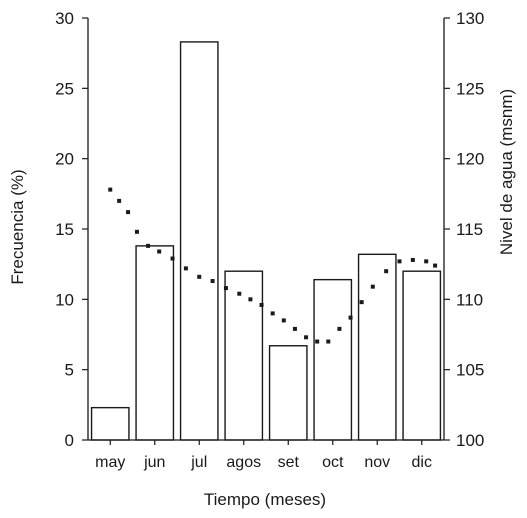 Image resolution: width=527 pixels, height=518 pixels. Describe the element at coordinates (64, 88) in the screenshot. I see `y-tick-label-left: 25` at that location.